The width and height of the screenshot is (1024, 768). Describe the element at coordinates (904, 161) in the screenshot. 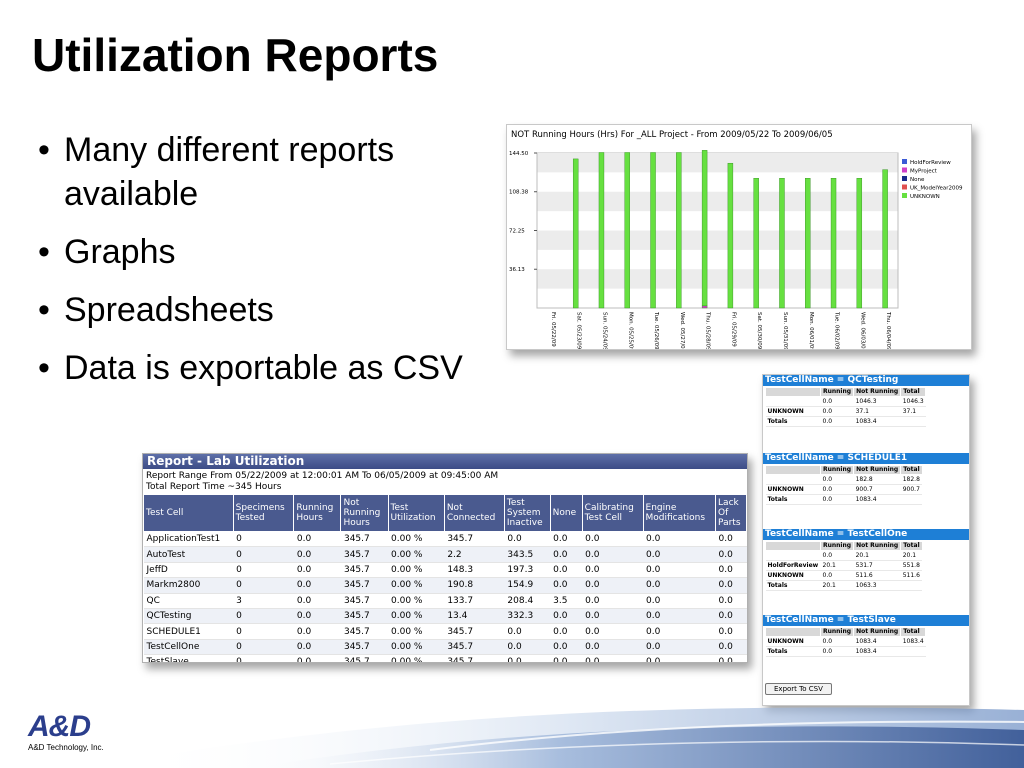

I see `legend-swatch` at that location.